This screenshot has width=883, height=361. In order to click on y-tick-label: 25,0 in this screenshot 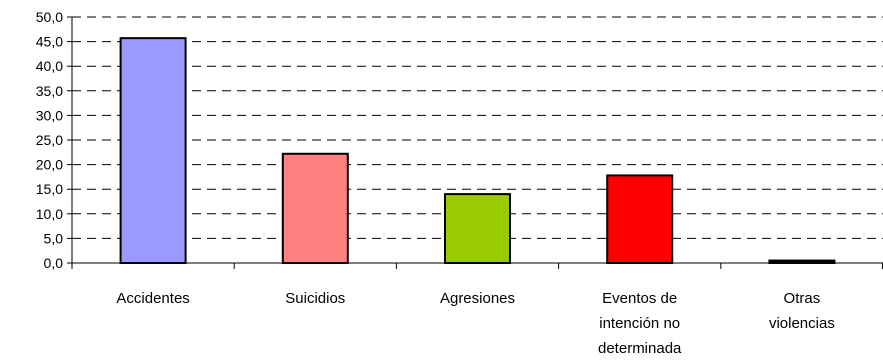, I will do `click(49, 140)`.